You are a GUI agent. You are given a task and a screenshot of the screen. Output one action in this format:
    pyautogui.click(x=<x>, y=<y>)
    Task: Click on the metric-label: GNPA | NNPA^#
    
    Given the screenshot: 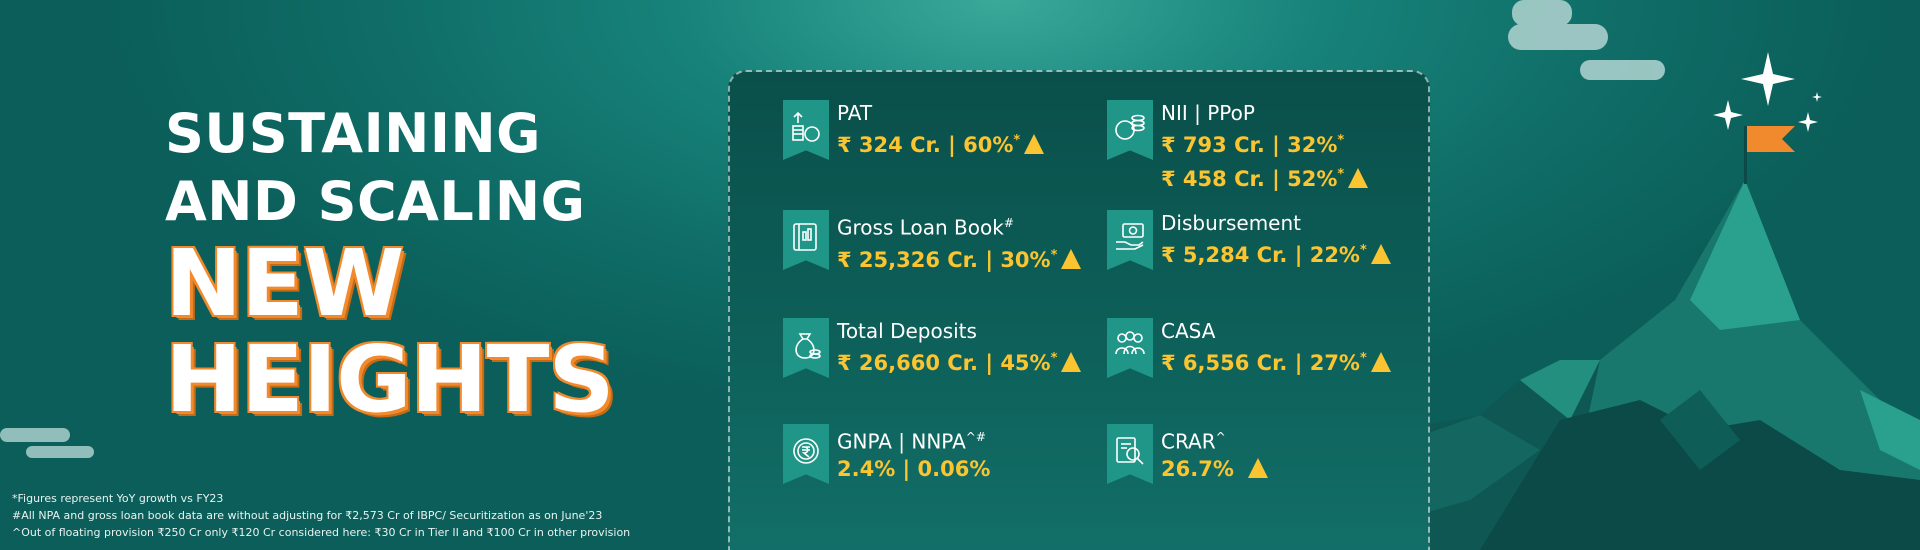 What is the action you would take?
    pyautogui.click(x=911, y=441)
    